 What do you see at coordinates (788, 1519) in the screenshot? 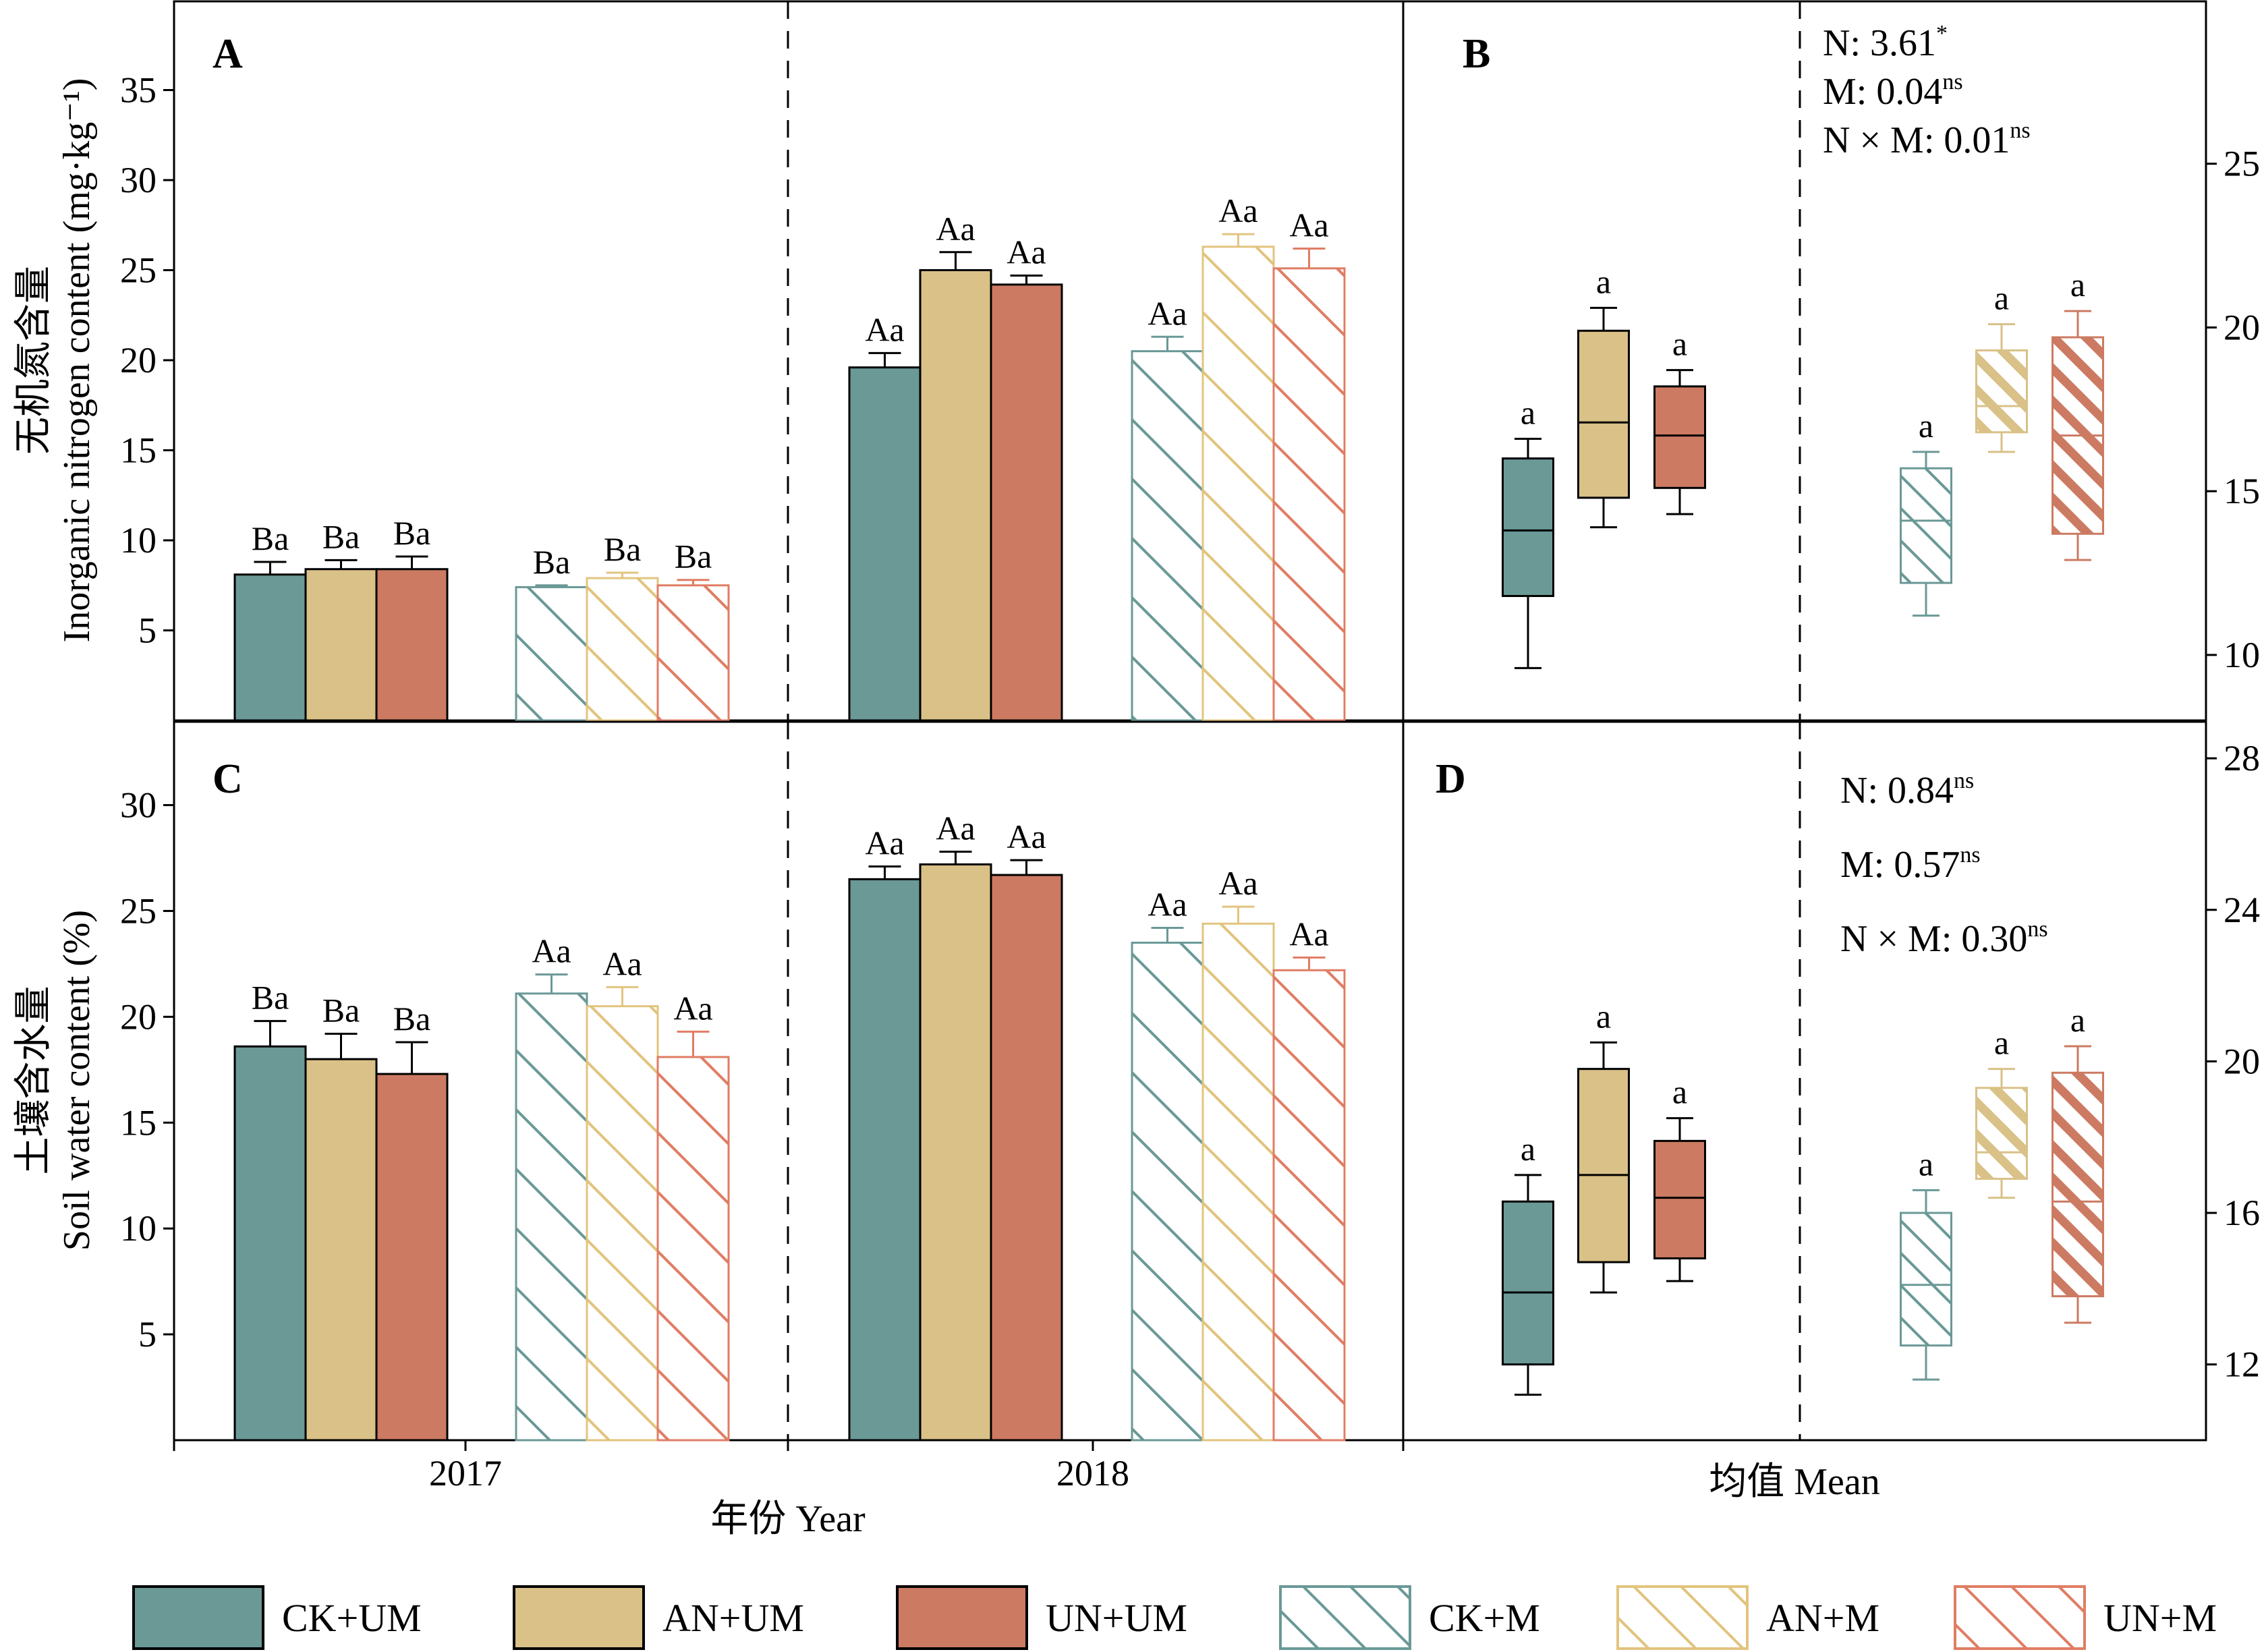
I see `year-axis-label: 年份 Year` at bounding box center [788, 1519].